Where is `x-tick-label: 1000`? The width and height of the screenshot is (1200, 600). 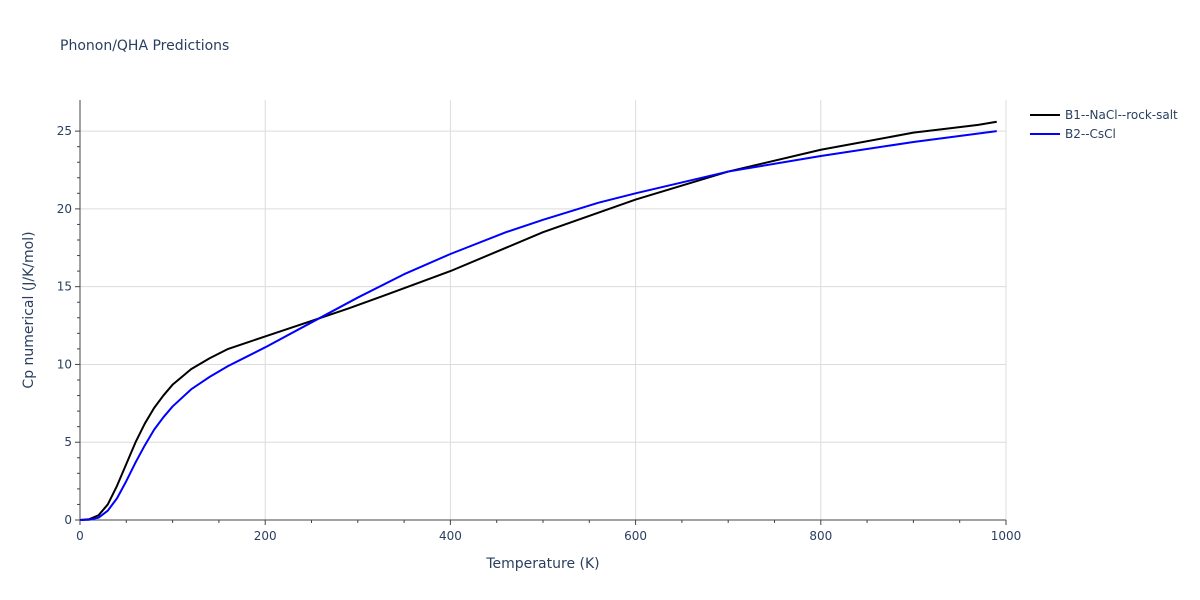 x-tick-label: 1000 is located at coordinates (1006, 536).